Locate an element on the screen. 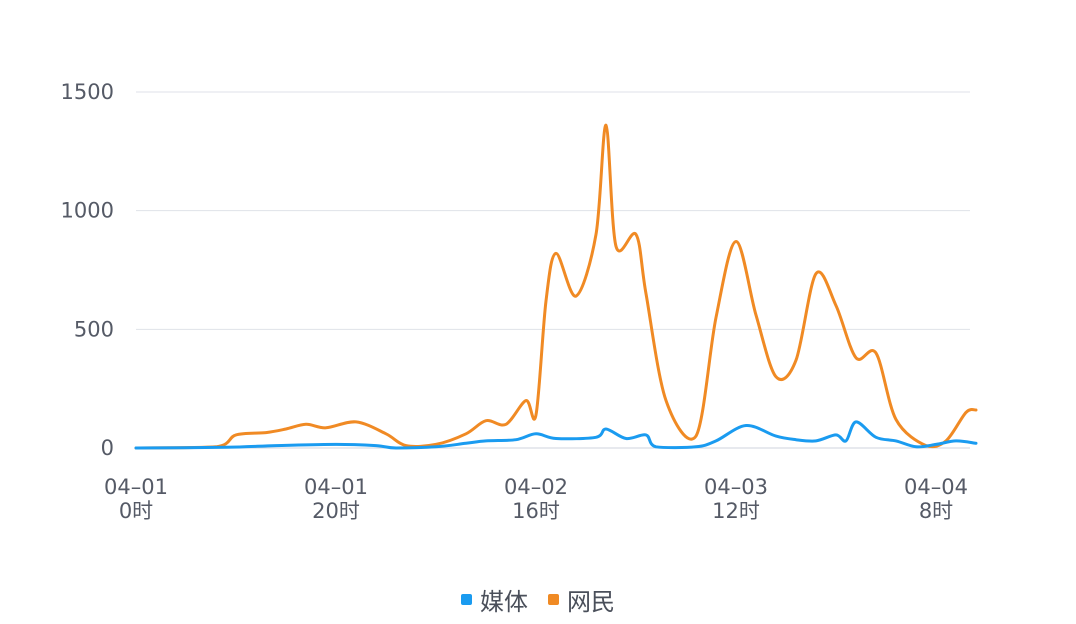 The width and height of the screenshot is (1076, 624). x-tick-hour: 12时 is located at coordinates (736, 511).